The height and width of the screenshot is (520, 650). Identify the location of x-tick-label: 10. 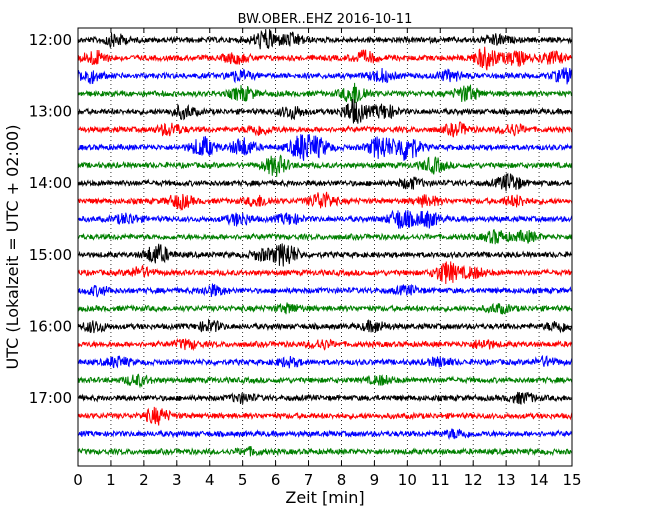
(407, 480).